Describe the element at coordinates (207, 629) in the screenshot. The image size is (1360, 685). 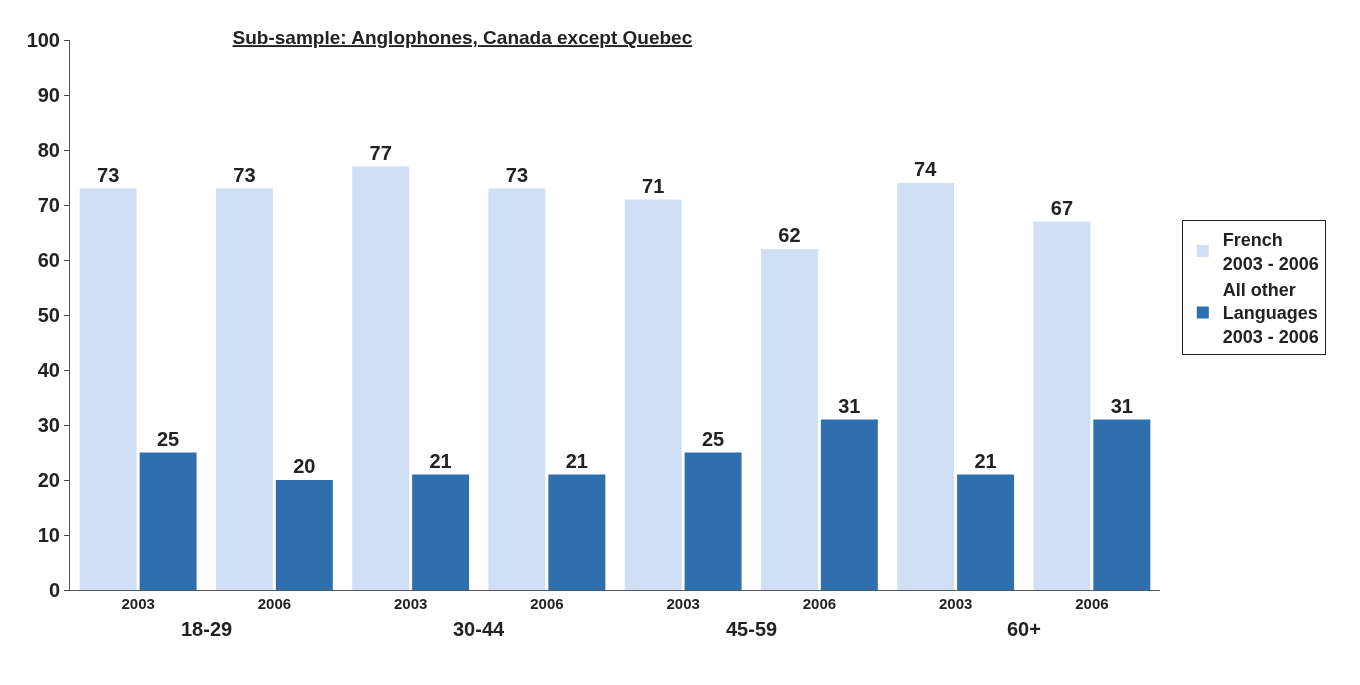
I see `text: 18-29` at that location.